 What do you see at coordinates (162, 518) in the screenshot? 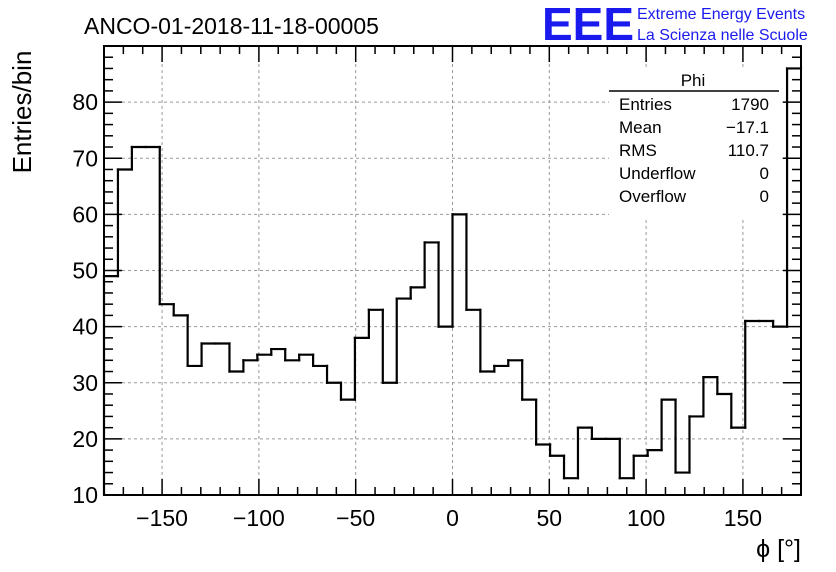
I see `x-tick-label: −150` at bounding box center [162, 518].